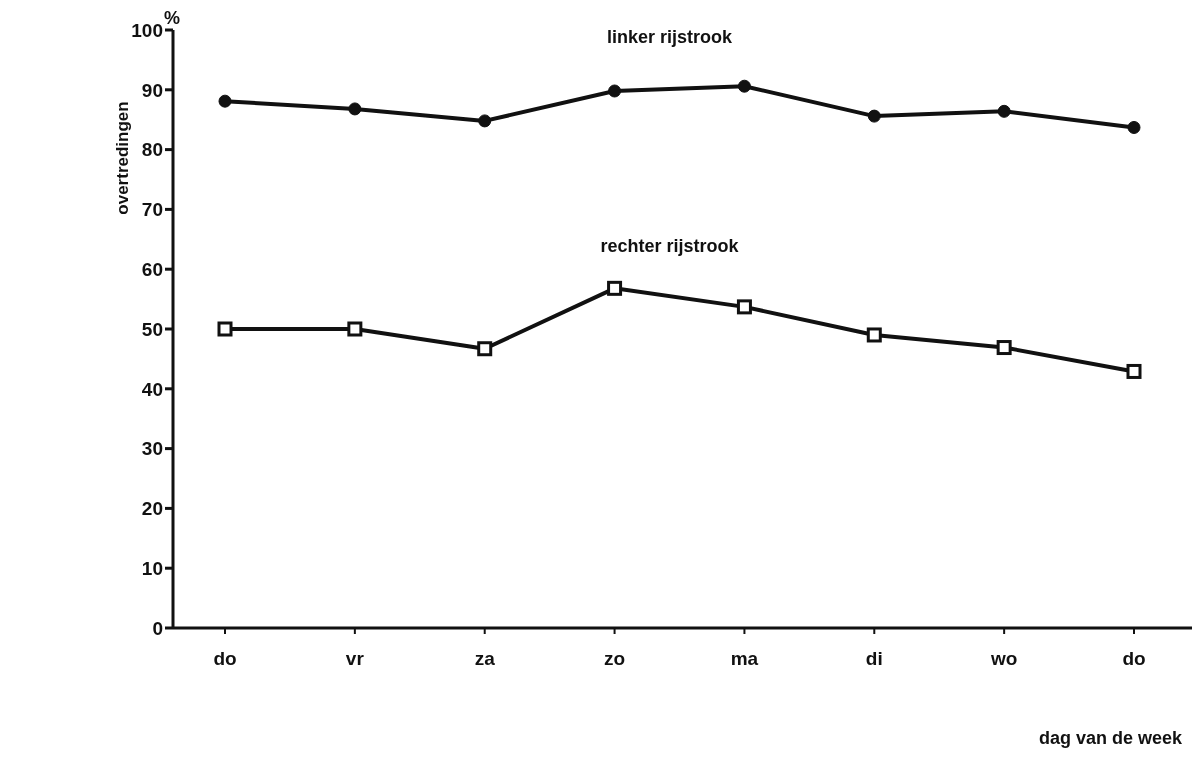 Image resolution: width=1200 pixels, height=765 pixels. What do you see at coordinates (152, 509) in the screenshot?
I see `y-tick-label: 20` at bounding box center [152, 509].